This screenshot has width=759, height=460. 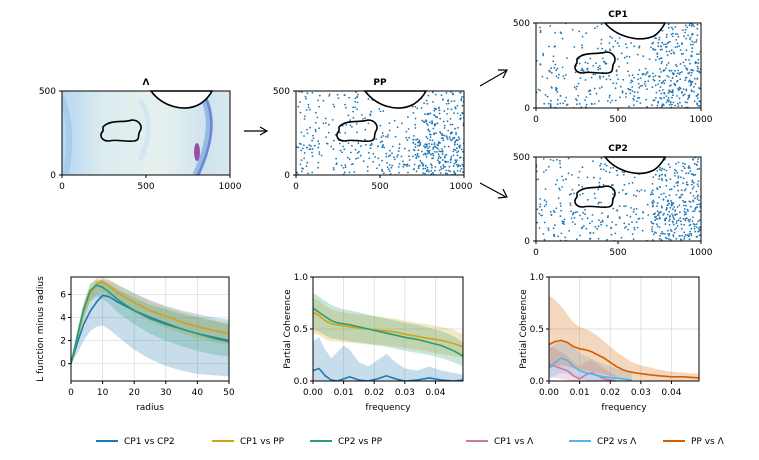 What do you see at coordinates (121, 131) in the screenshot?
I see `inner-region` at bounding box center [121, 131].